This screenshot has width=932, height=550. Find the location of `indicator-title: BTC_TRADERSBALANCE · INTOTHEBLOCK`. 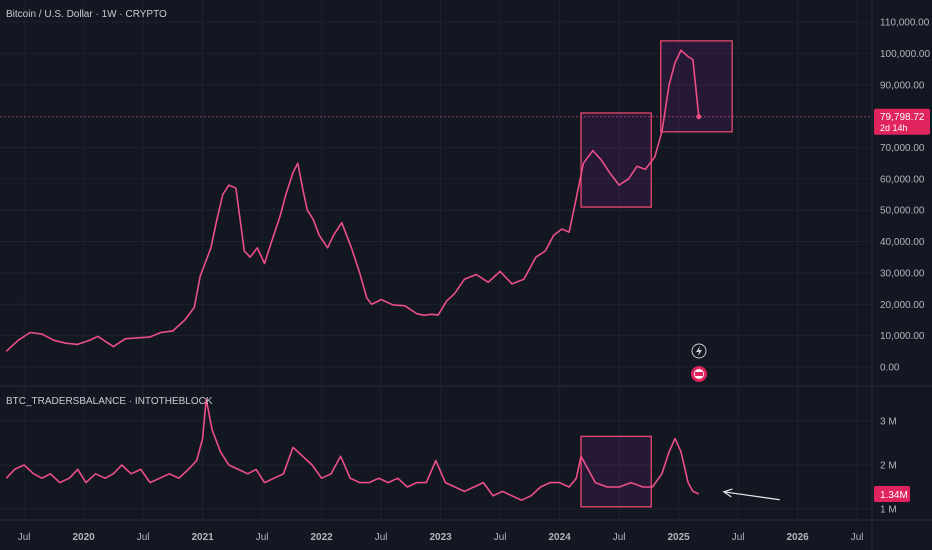

indicator-title: BTC_TRADERSBALANCE · INTOTHEBLOCK is located at coordinates (109, 401).